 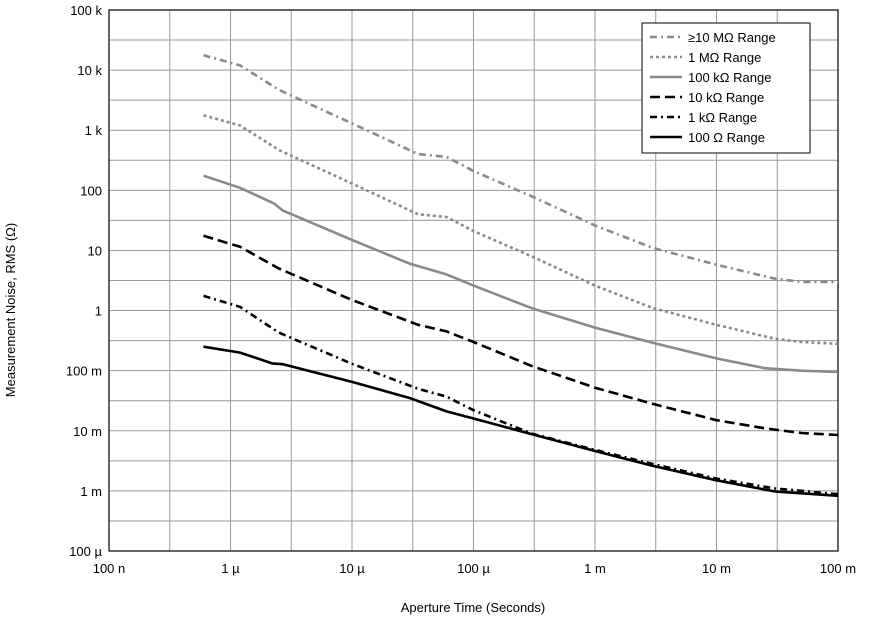 I want to click on legend-label: 10 kΩ Range, so click(x=726, y=97).